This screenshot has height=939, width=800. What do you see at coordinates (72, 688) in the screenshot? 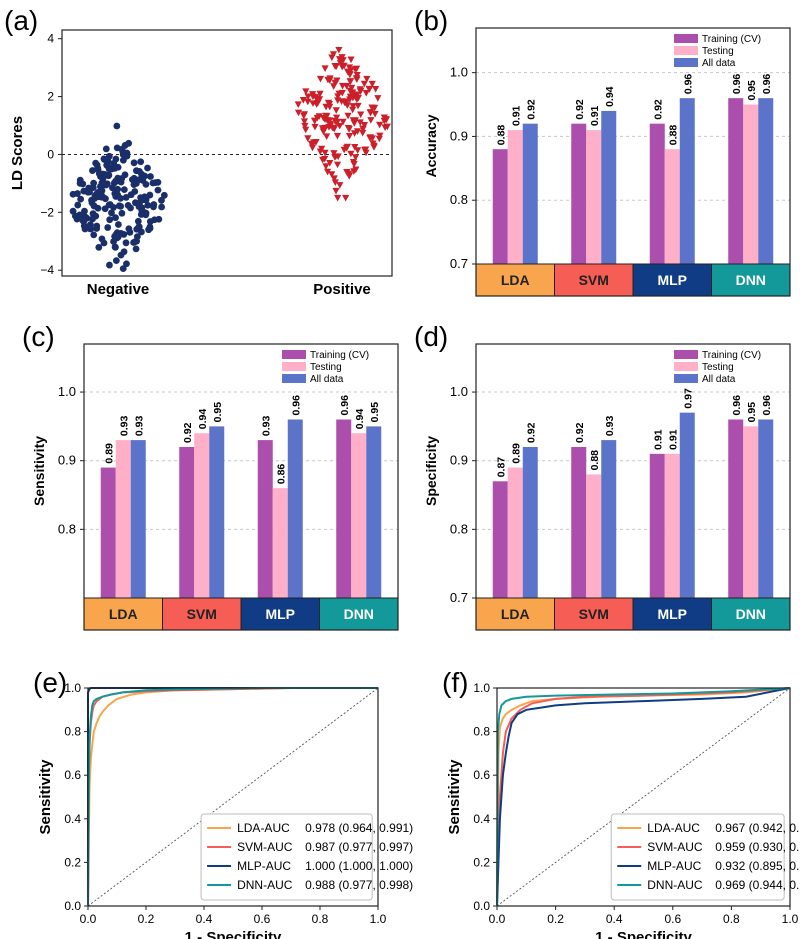
I see `roc-ytick: 1.0` at bounding box center [72, 688].